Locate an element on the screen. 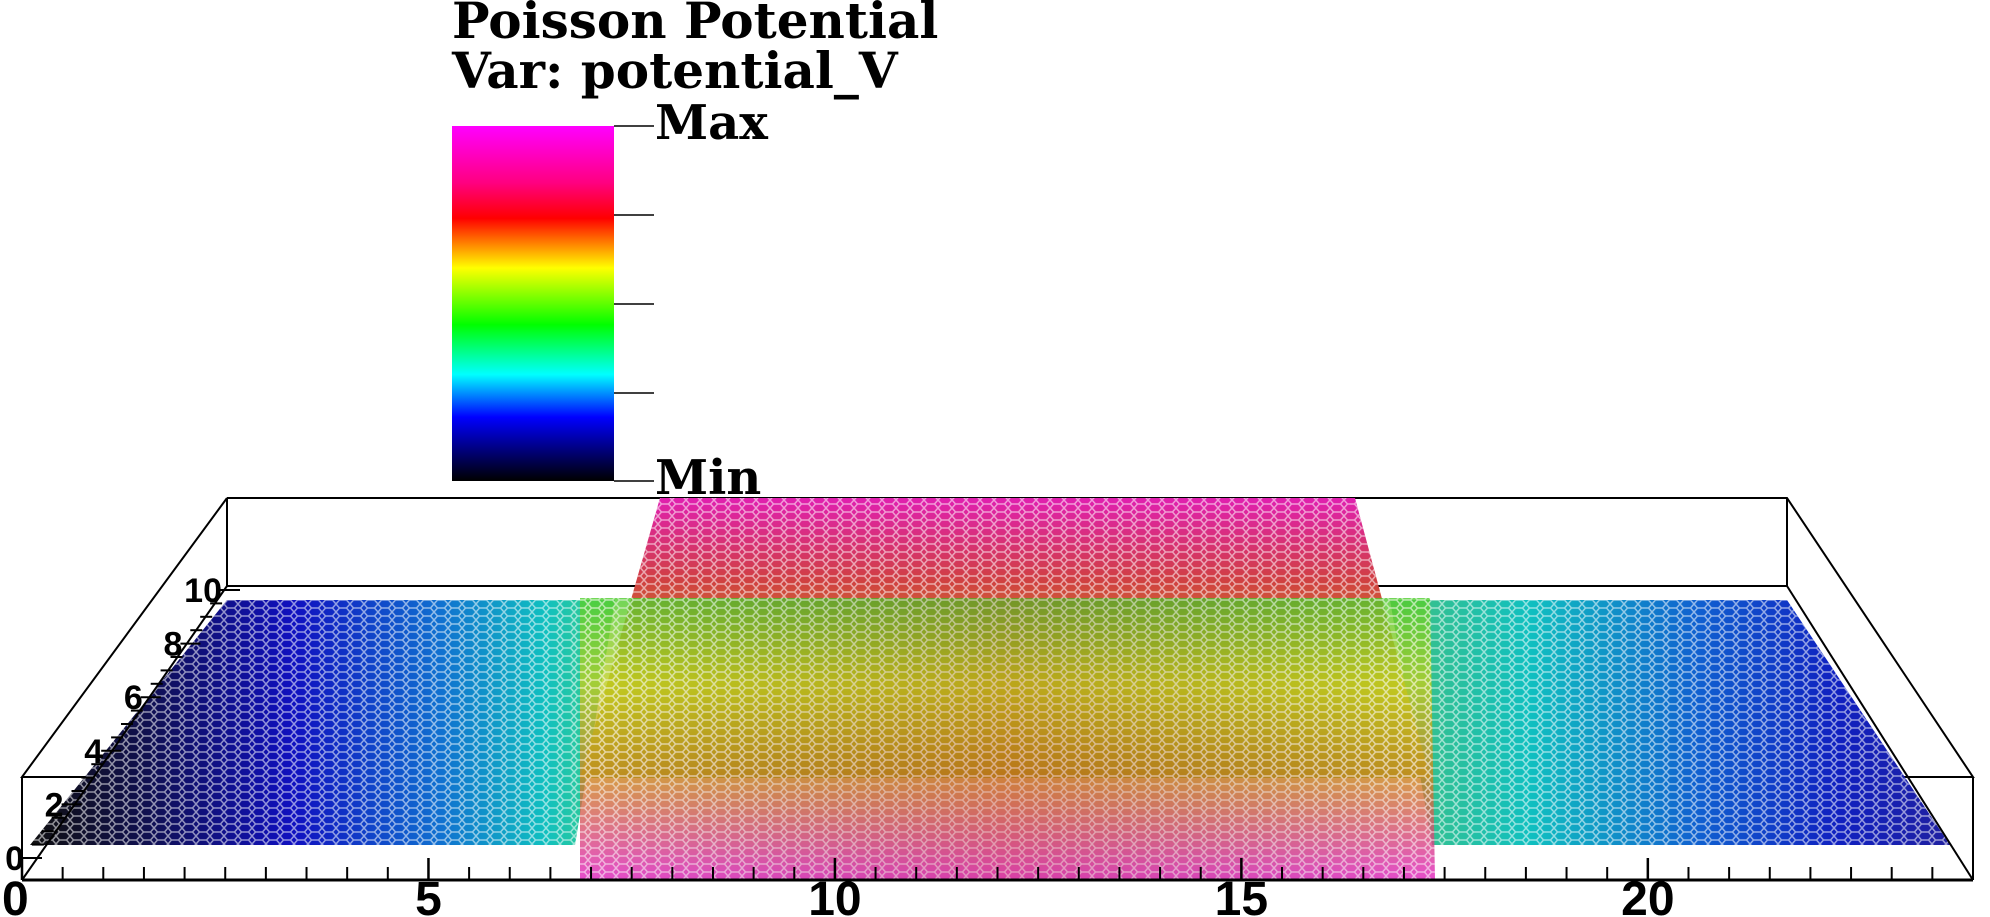 This screenshot has height=917, width=1990. x-tick-label: 0 is located at coordinates (15, 895).